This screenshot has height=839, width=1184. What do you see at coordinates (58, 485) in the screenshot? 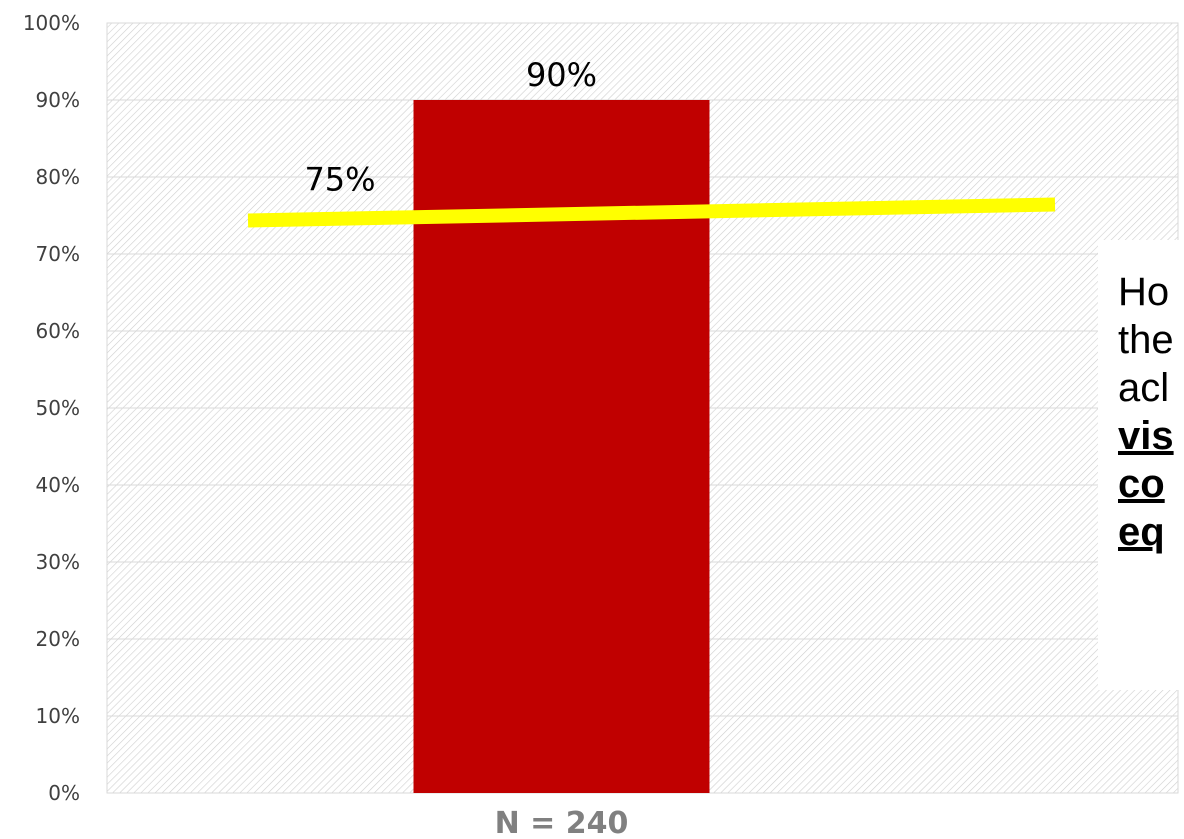
I see `y-tick-label: 40%` at bounding box center [58, 485].